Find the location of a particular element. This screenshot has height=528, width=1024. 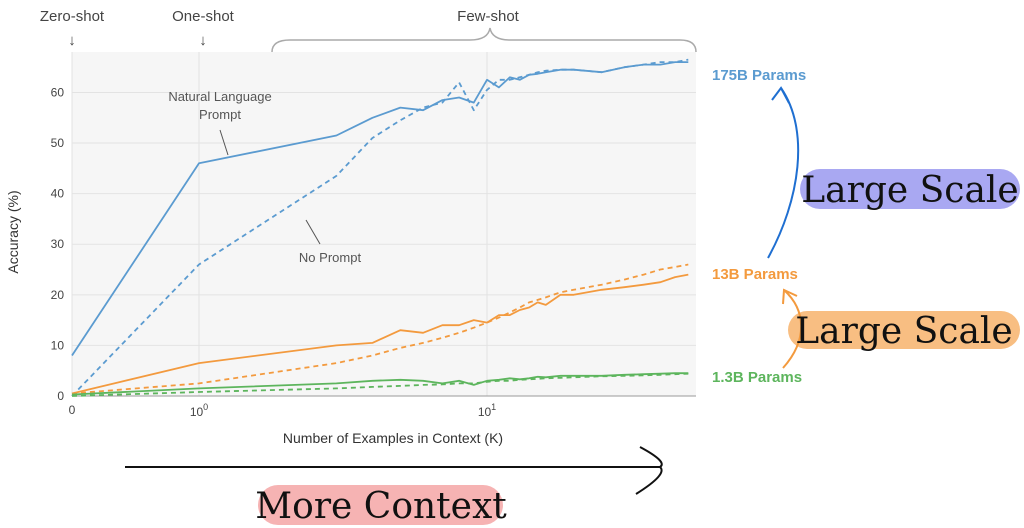

natural-prompt-pointer is located at coordinates (224, 142).